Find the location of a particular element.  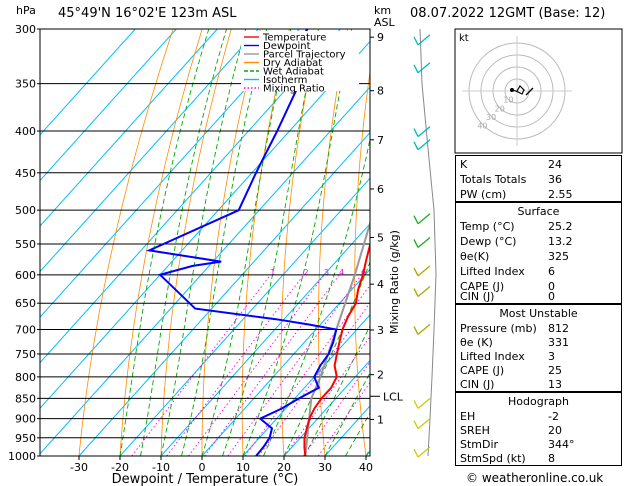

hodograph-ring-label: 20 is located at coordinates (500, 108).